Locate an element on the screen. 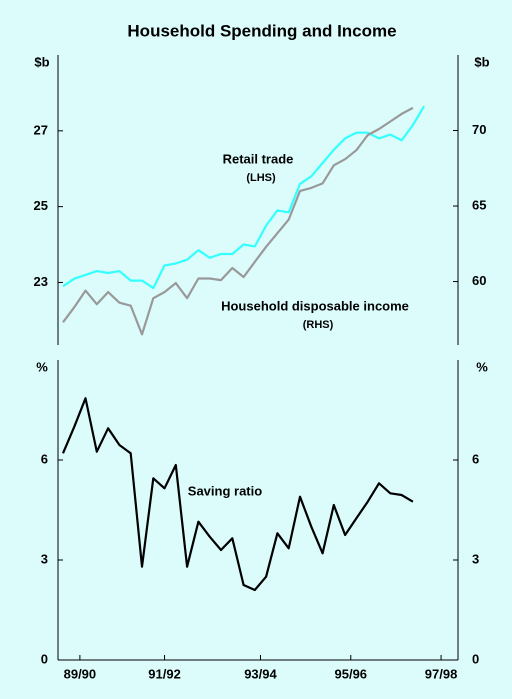 This screenshot has width=512, height=699. x-tick-label: 93/94 is located at coordinates (260, 673).